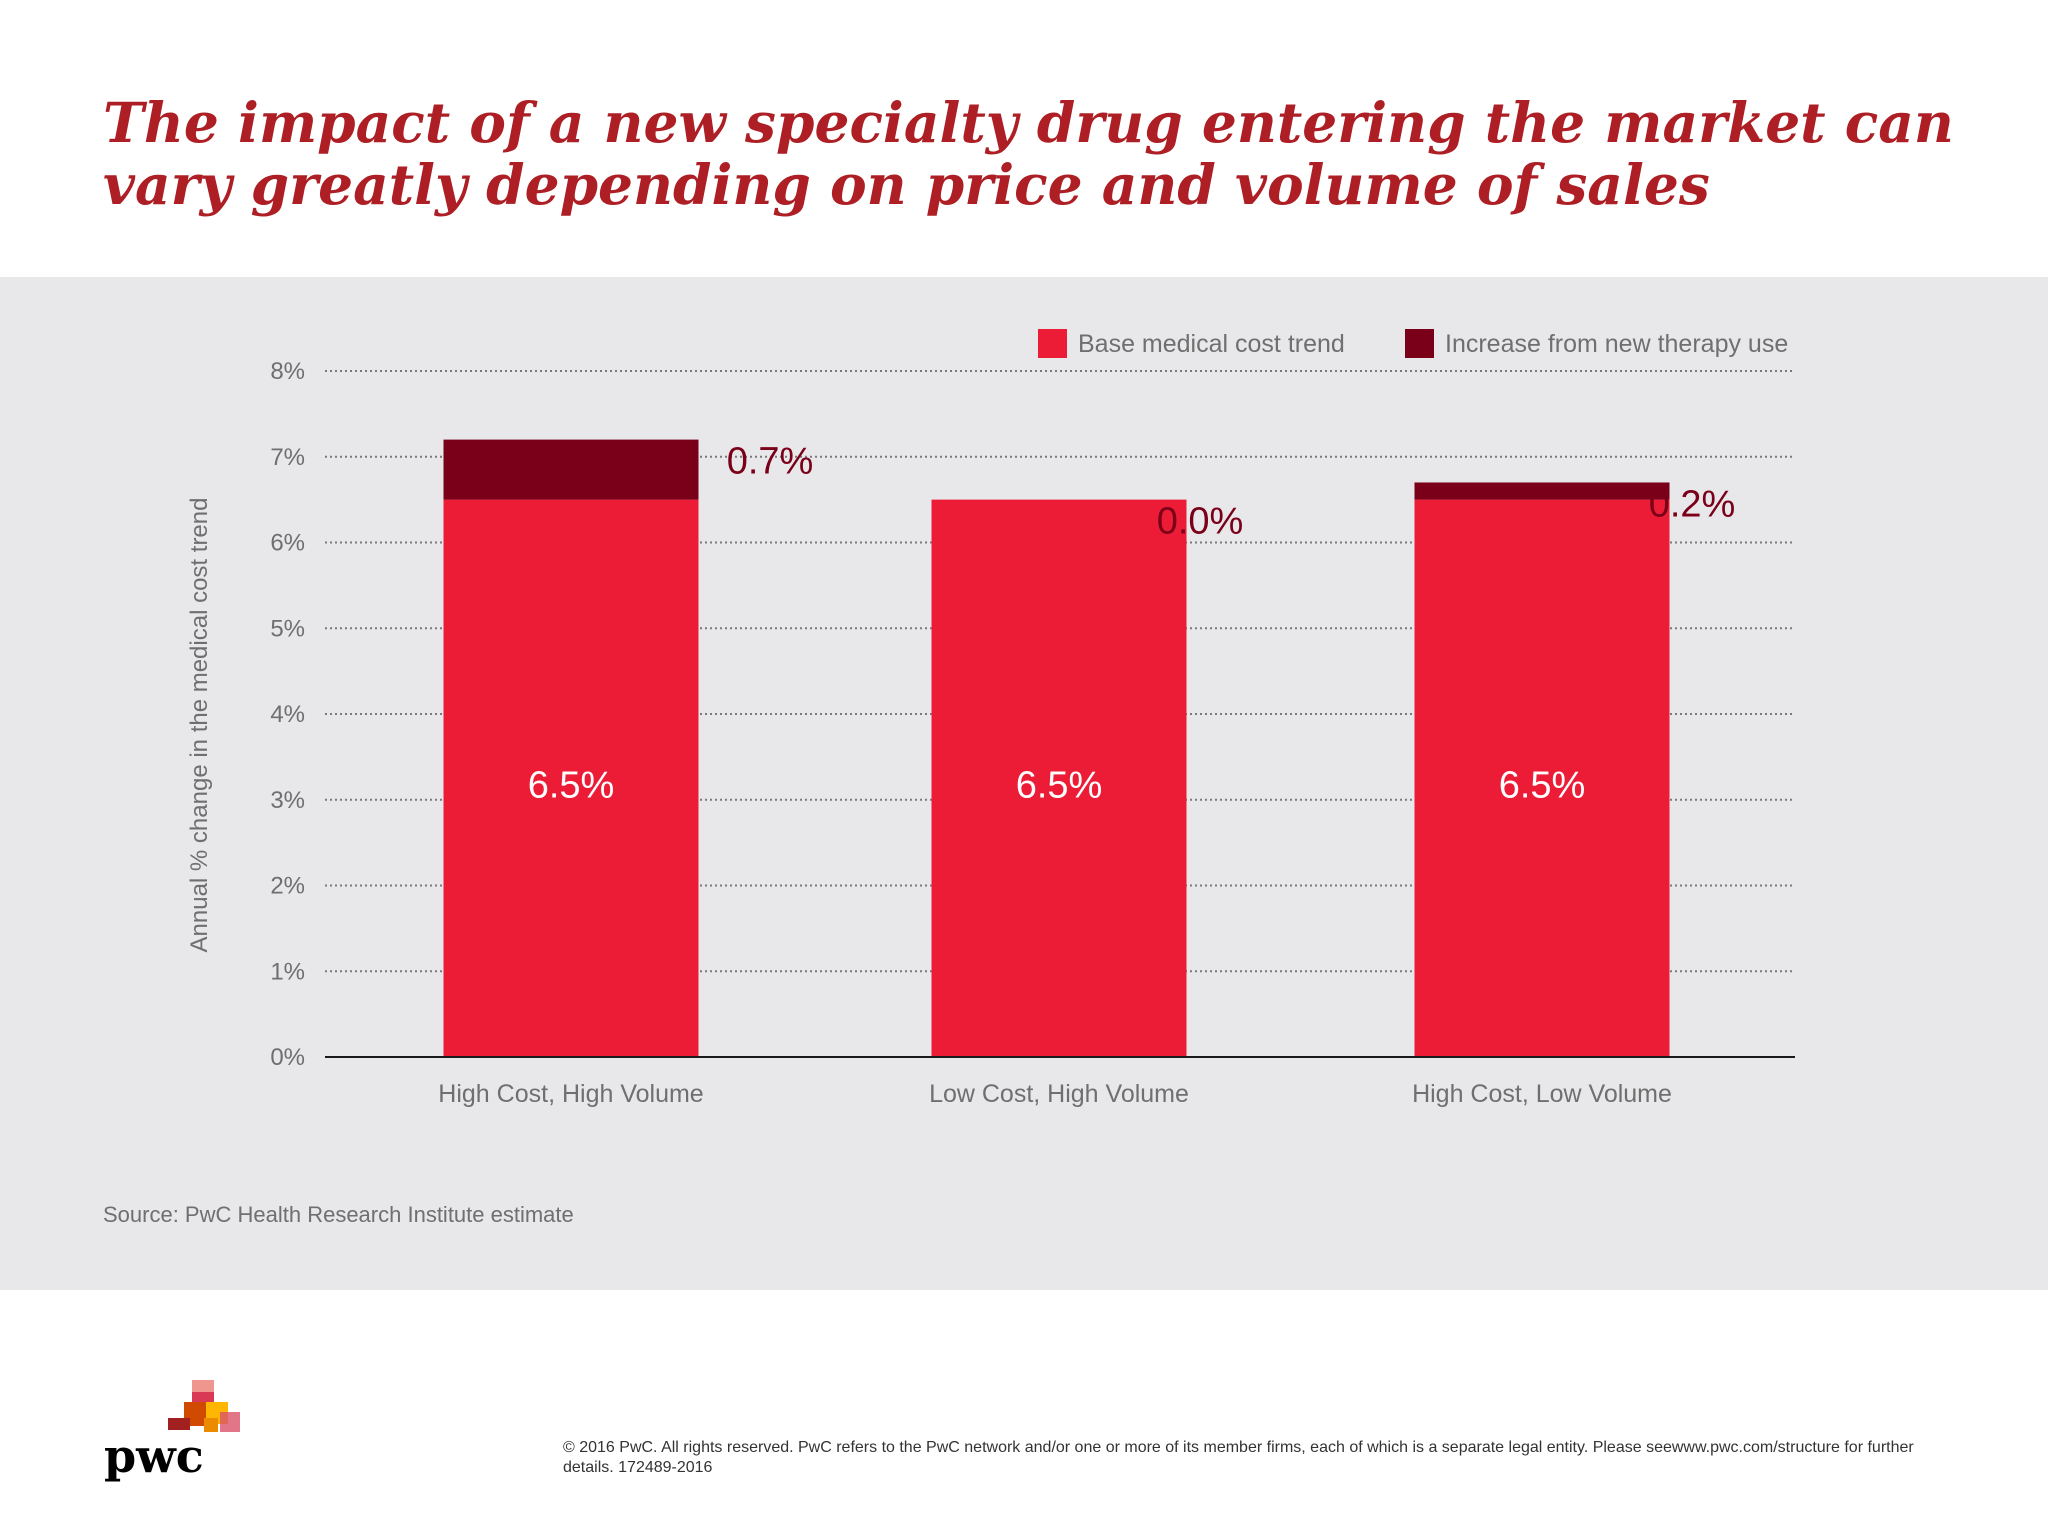  Describe the element at coordinates (1211, 344) in the screenshot. I see `legend-label: Base medical cost trend` at that location.